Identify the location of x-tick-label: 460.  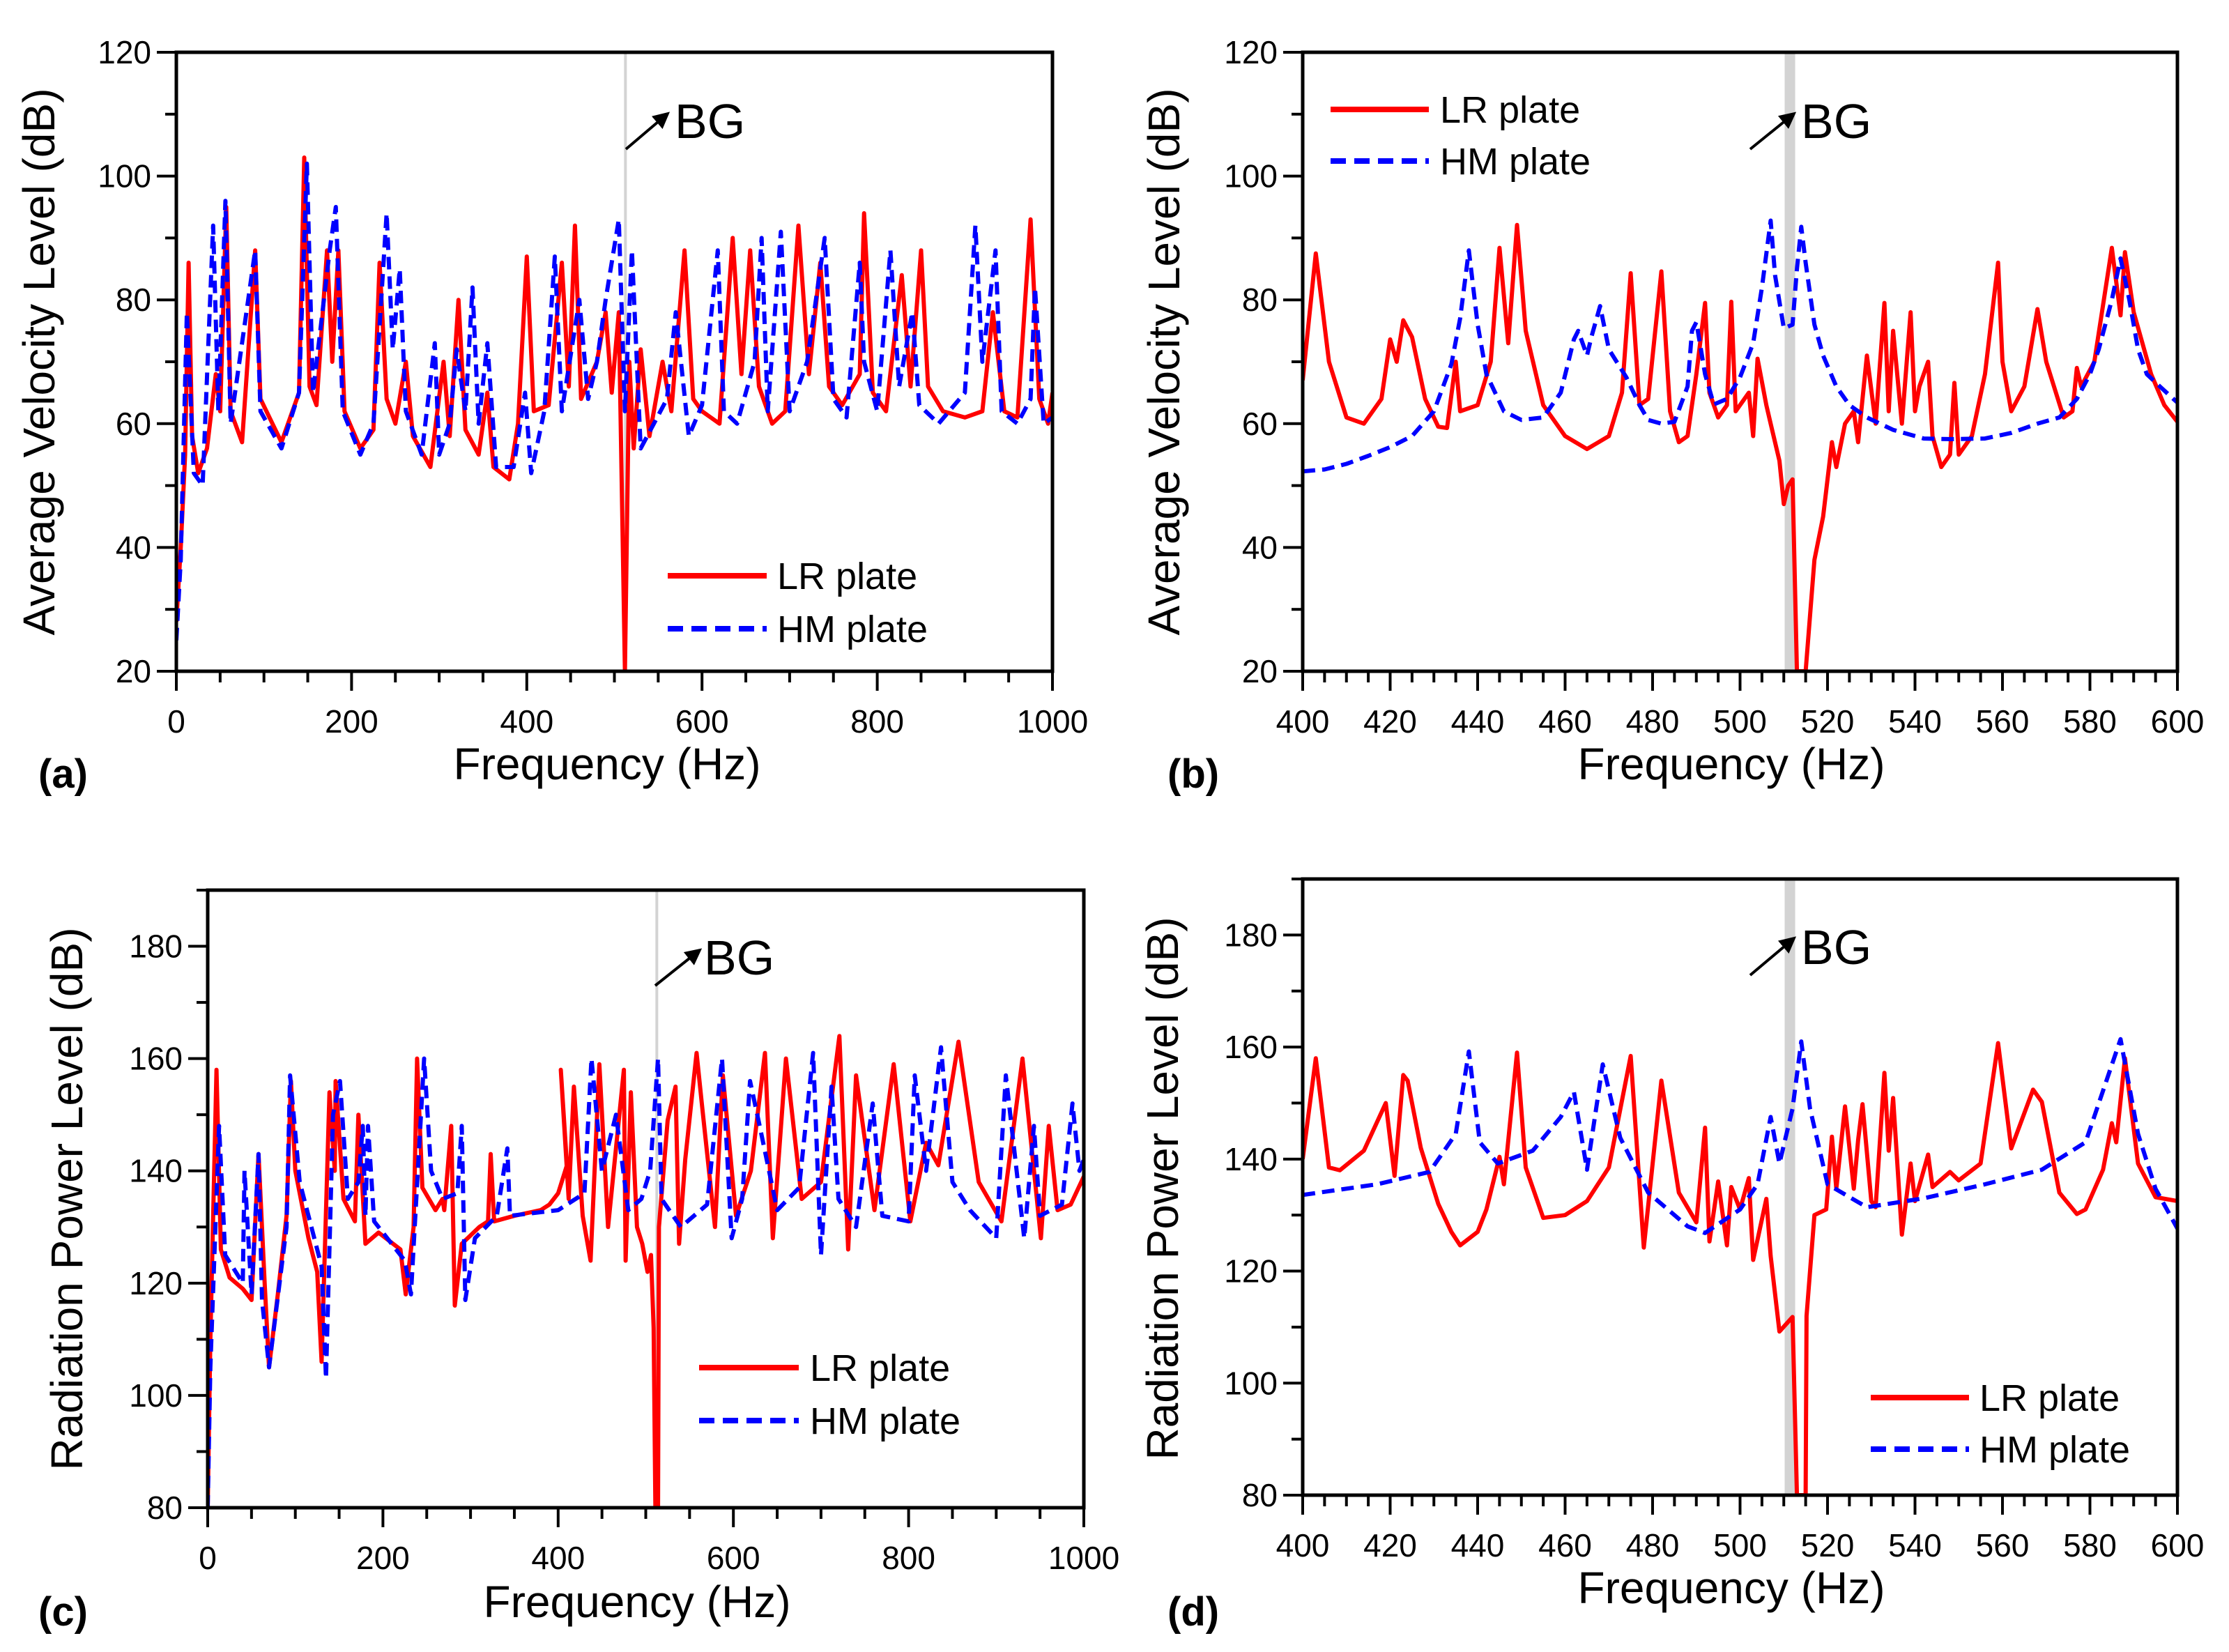
(1565, 721).